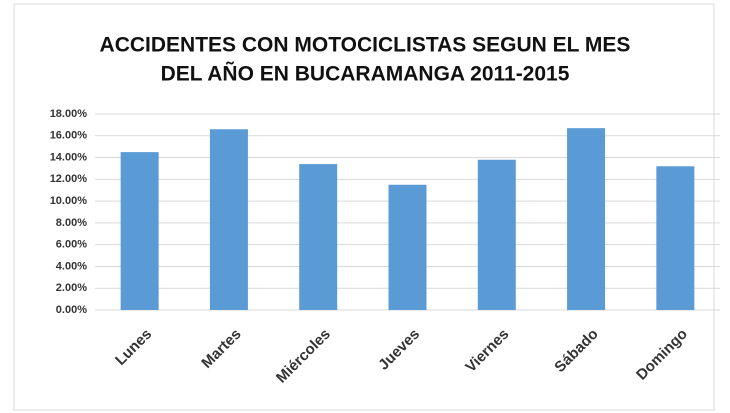 This screenshot has width=730, height=413. What do you see at coordinates (69, 179) in the screenshot?
I see `y-tick-label: 12.00%` at bounding box center [69, 179].